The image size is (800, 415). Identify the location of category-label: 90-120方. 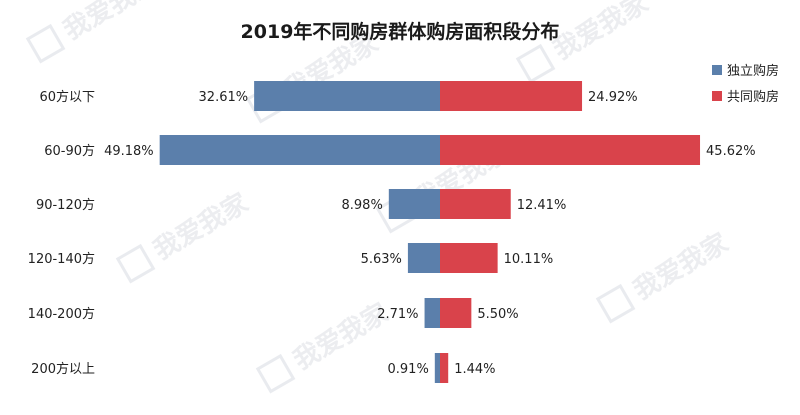
(65, 205).